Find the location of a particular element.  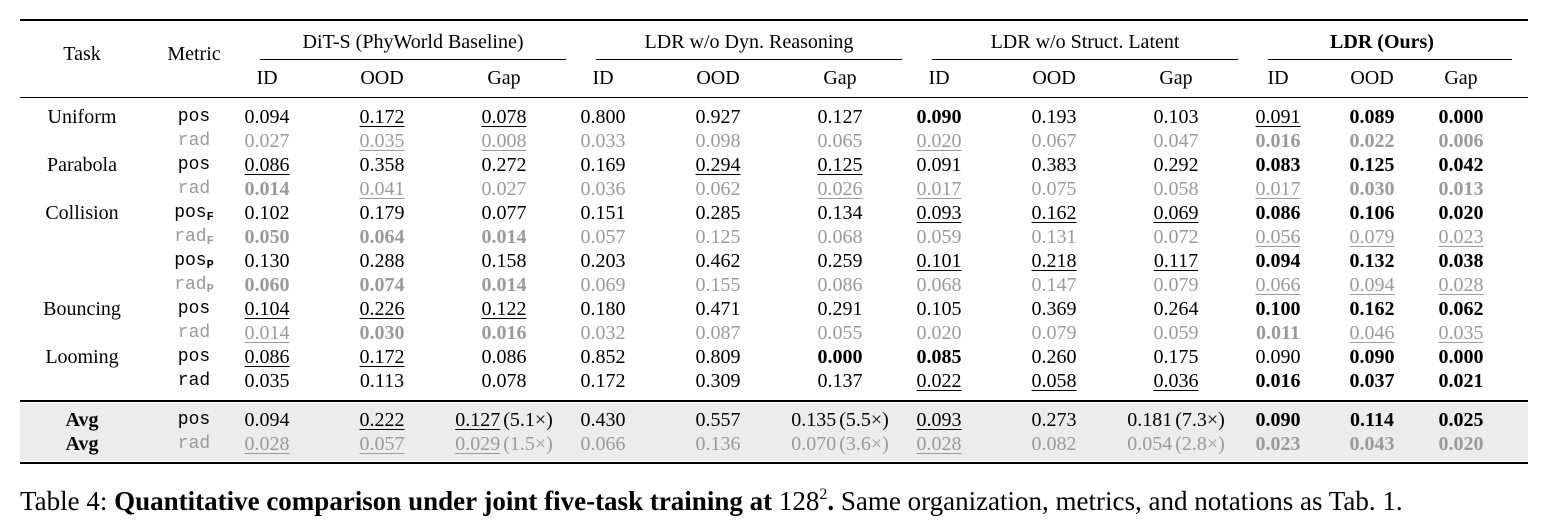

table-cell: 0.091 is located at coordinates (1278, 117).